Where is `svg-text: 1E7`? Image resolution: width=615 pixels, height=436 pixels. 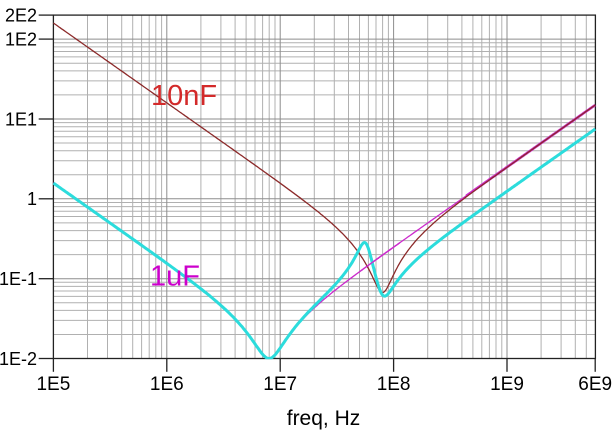 svg-text: 1E7 is located at coordinates (280, 384).